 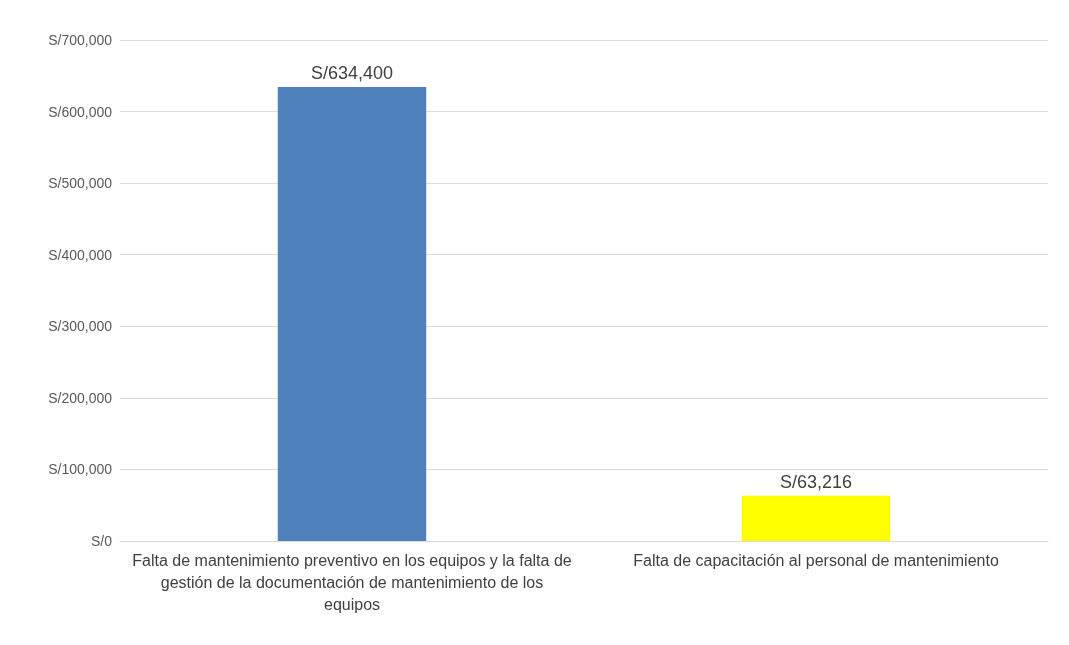 I want to click on y-tick-label: S/200,000, so click(x=80, y=397).